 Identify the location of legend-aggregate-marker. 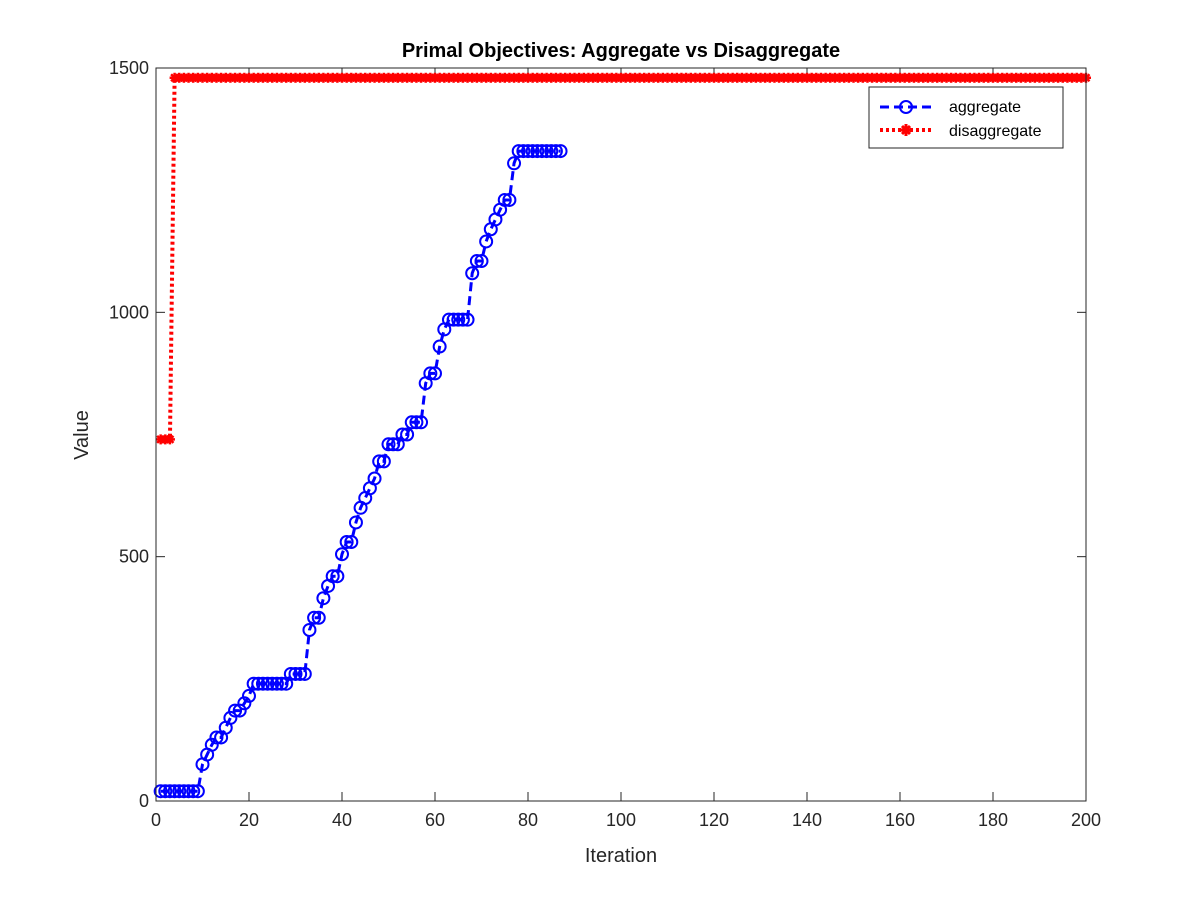
(906, 107).